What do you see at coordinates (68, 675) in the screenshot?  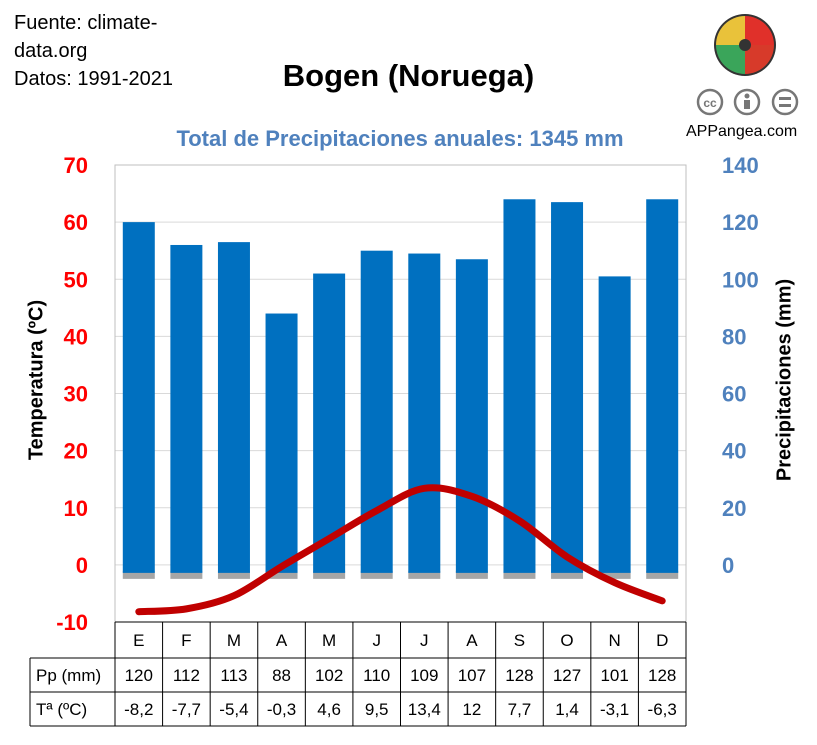 I see `precip-row-label: Pp (mm)` at bounding box center [68, 675].